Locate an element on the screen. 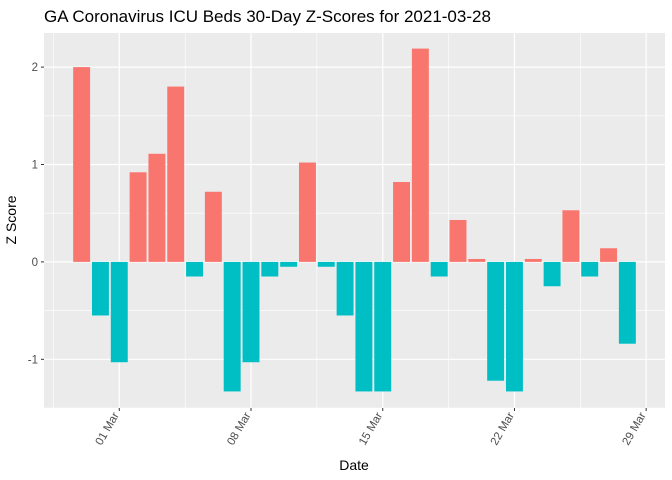 The width and height of the screenshot is (672, 480). x-axis: 01 Mar 08 Mar 15 Mar 22 Mar 29 Mar is located at coordinates (371, 428).